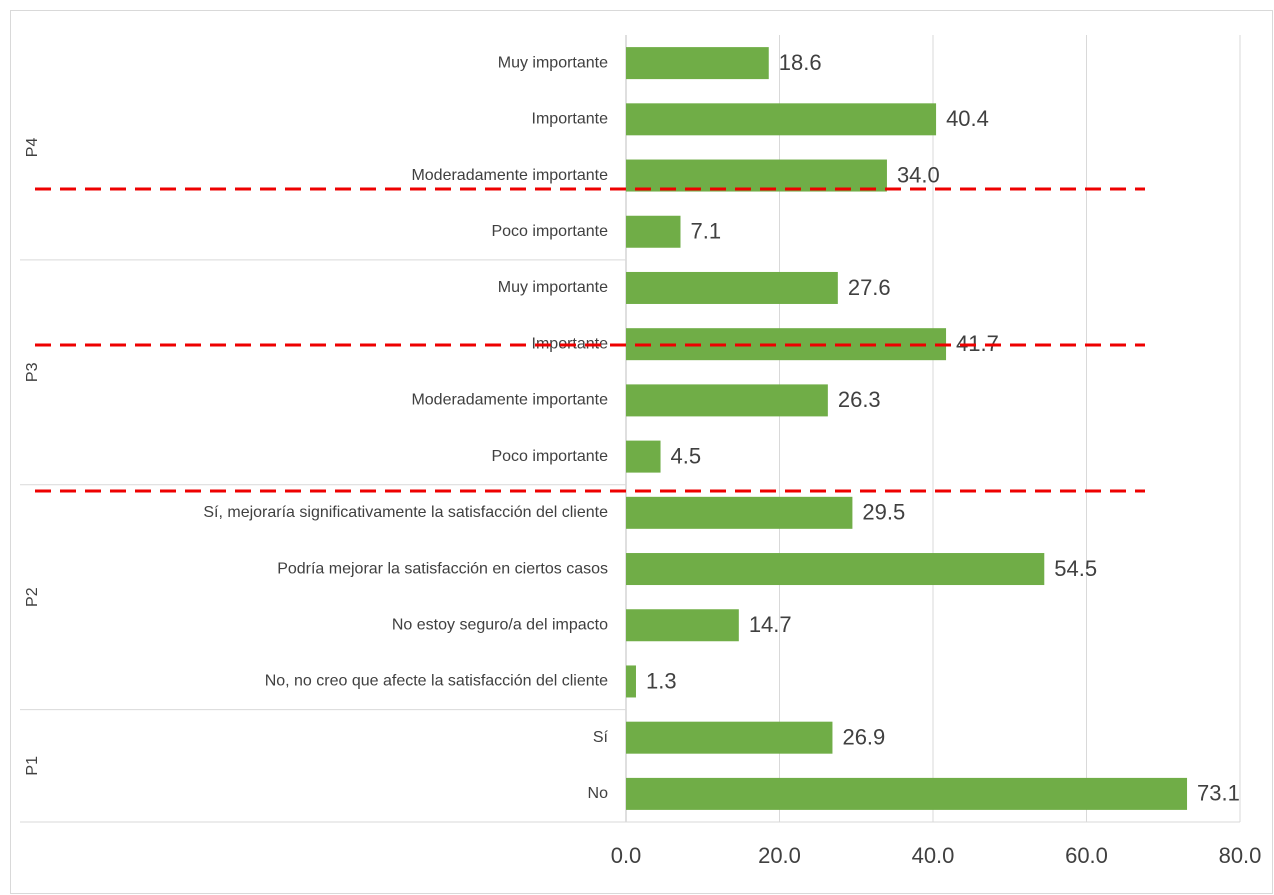  What do you see at coordinates (500, 624) in the screenshot?
I see `category-label: No estoy seguro/a del impacto` at bounding box center [500, 624].